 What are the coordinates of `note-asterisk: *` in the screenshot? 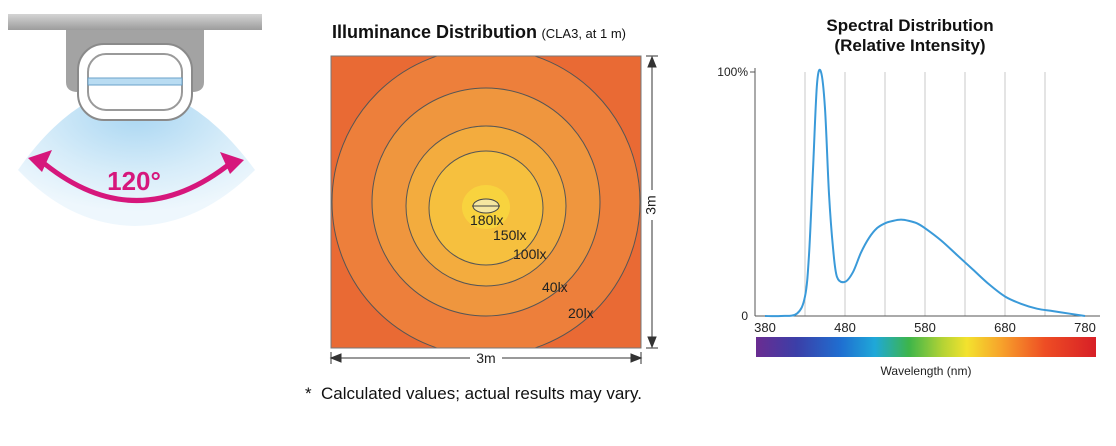 It's located at (308, 393).